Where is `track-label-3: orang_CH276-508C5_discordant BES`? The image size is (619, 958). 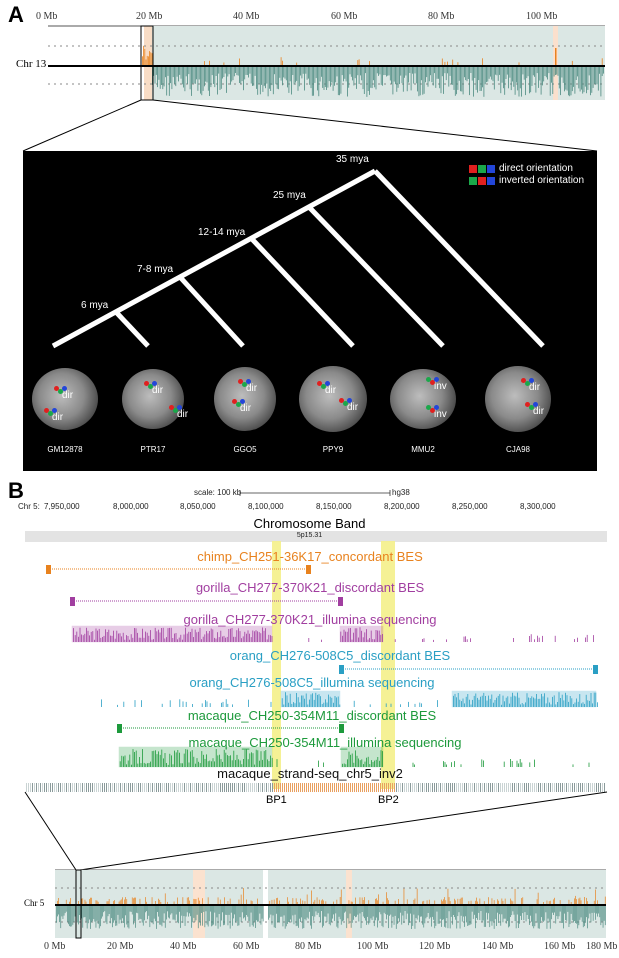
track-label-3: orang_CH276-508C5_discordant BES is located at coordinates (340, 655).